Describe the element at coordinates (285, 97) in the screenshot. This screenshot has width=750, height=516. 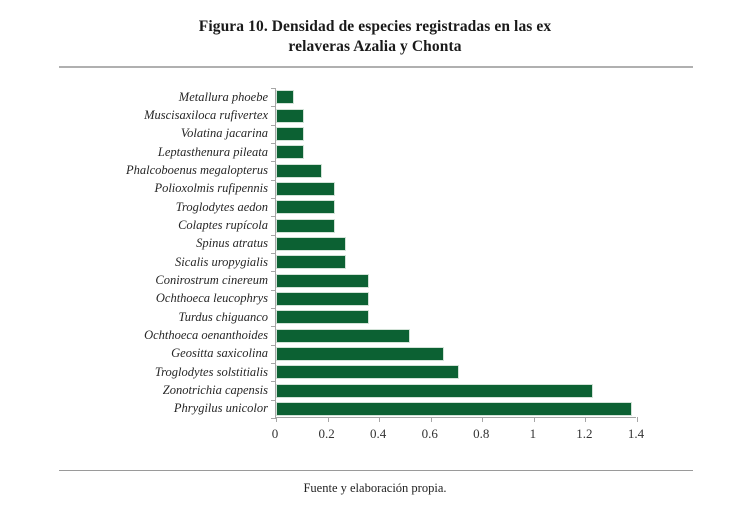
I see `bar-metallura-phoebe` at that location.